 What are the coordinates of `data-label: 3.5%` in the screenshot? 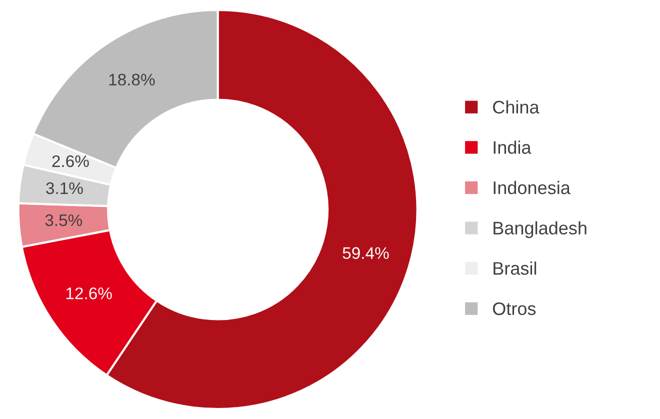 It's located at (63, 220).